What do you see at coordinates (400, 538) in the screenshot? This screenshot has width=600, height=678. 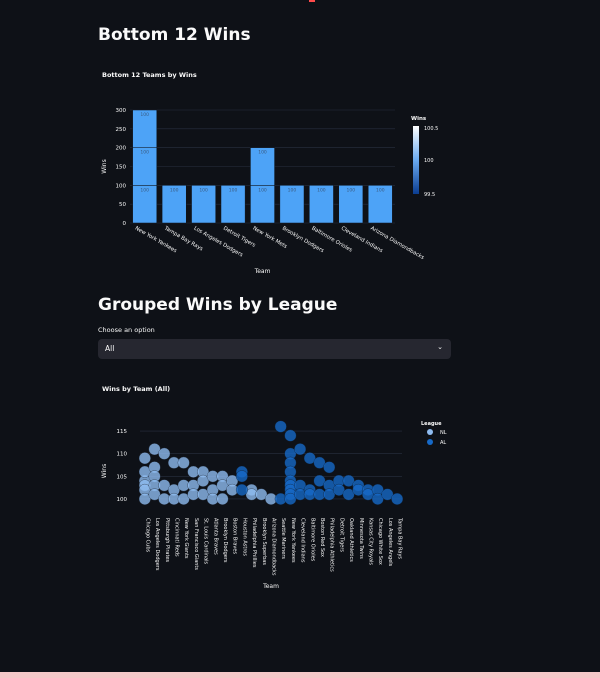 I see `x-tick-label: Tampa Bay Rays` at bounding box center [400, 538].